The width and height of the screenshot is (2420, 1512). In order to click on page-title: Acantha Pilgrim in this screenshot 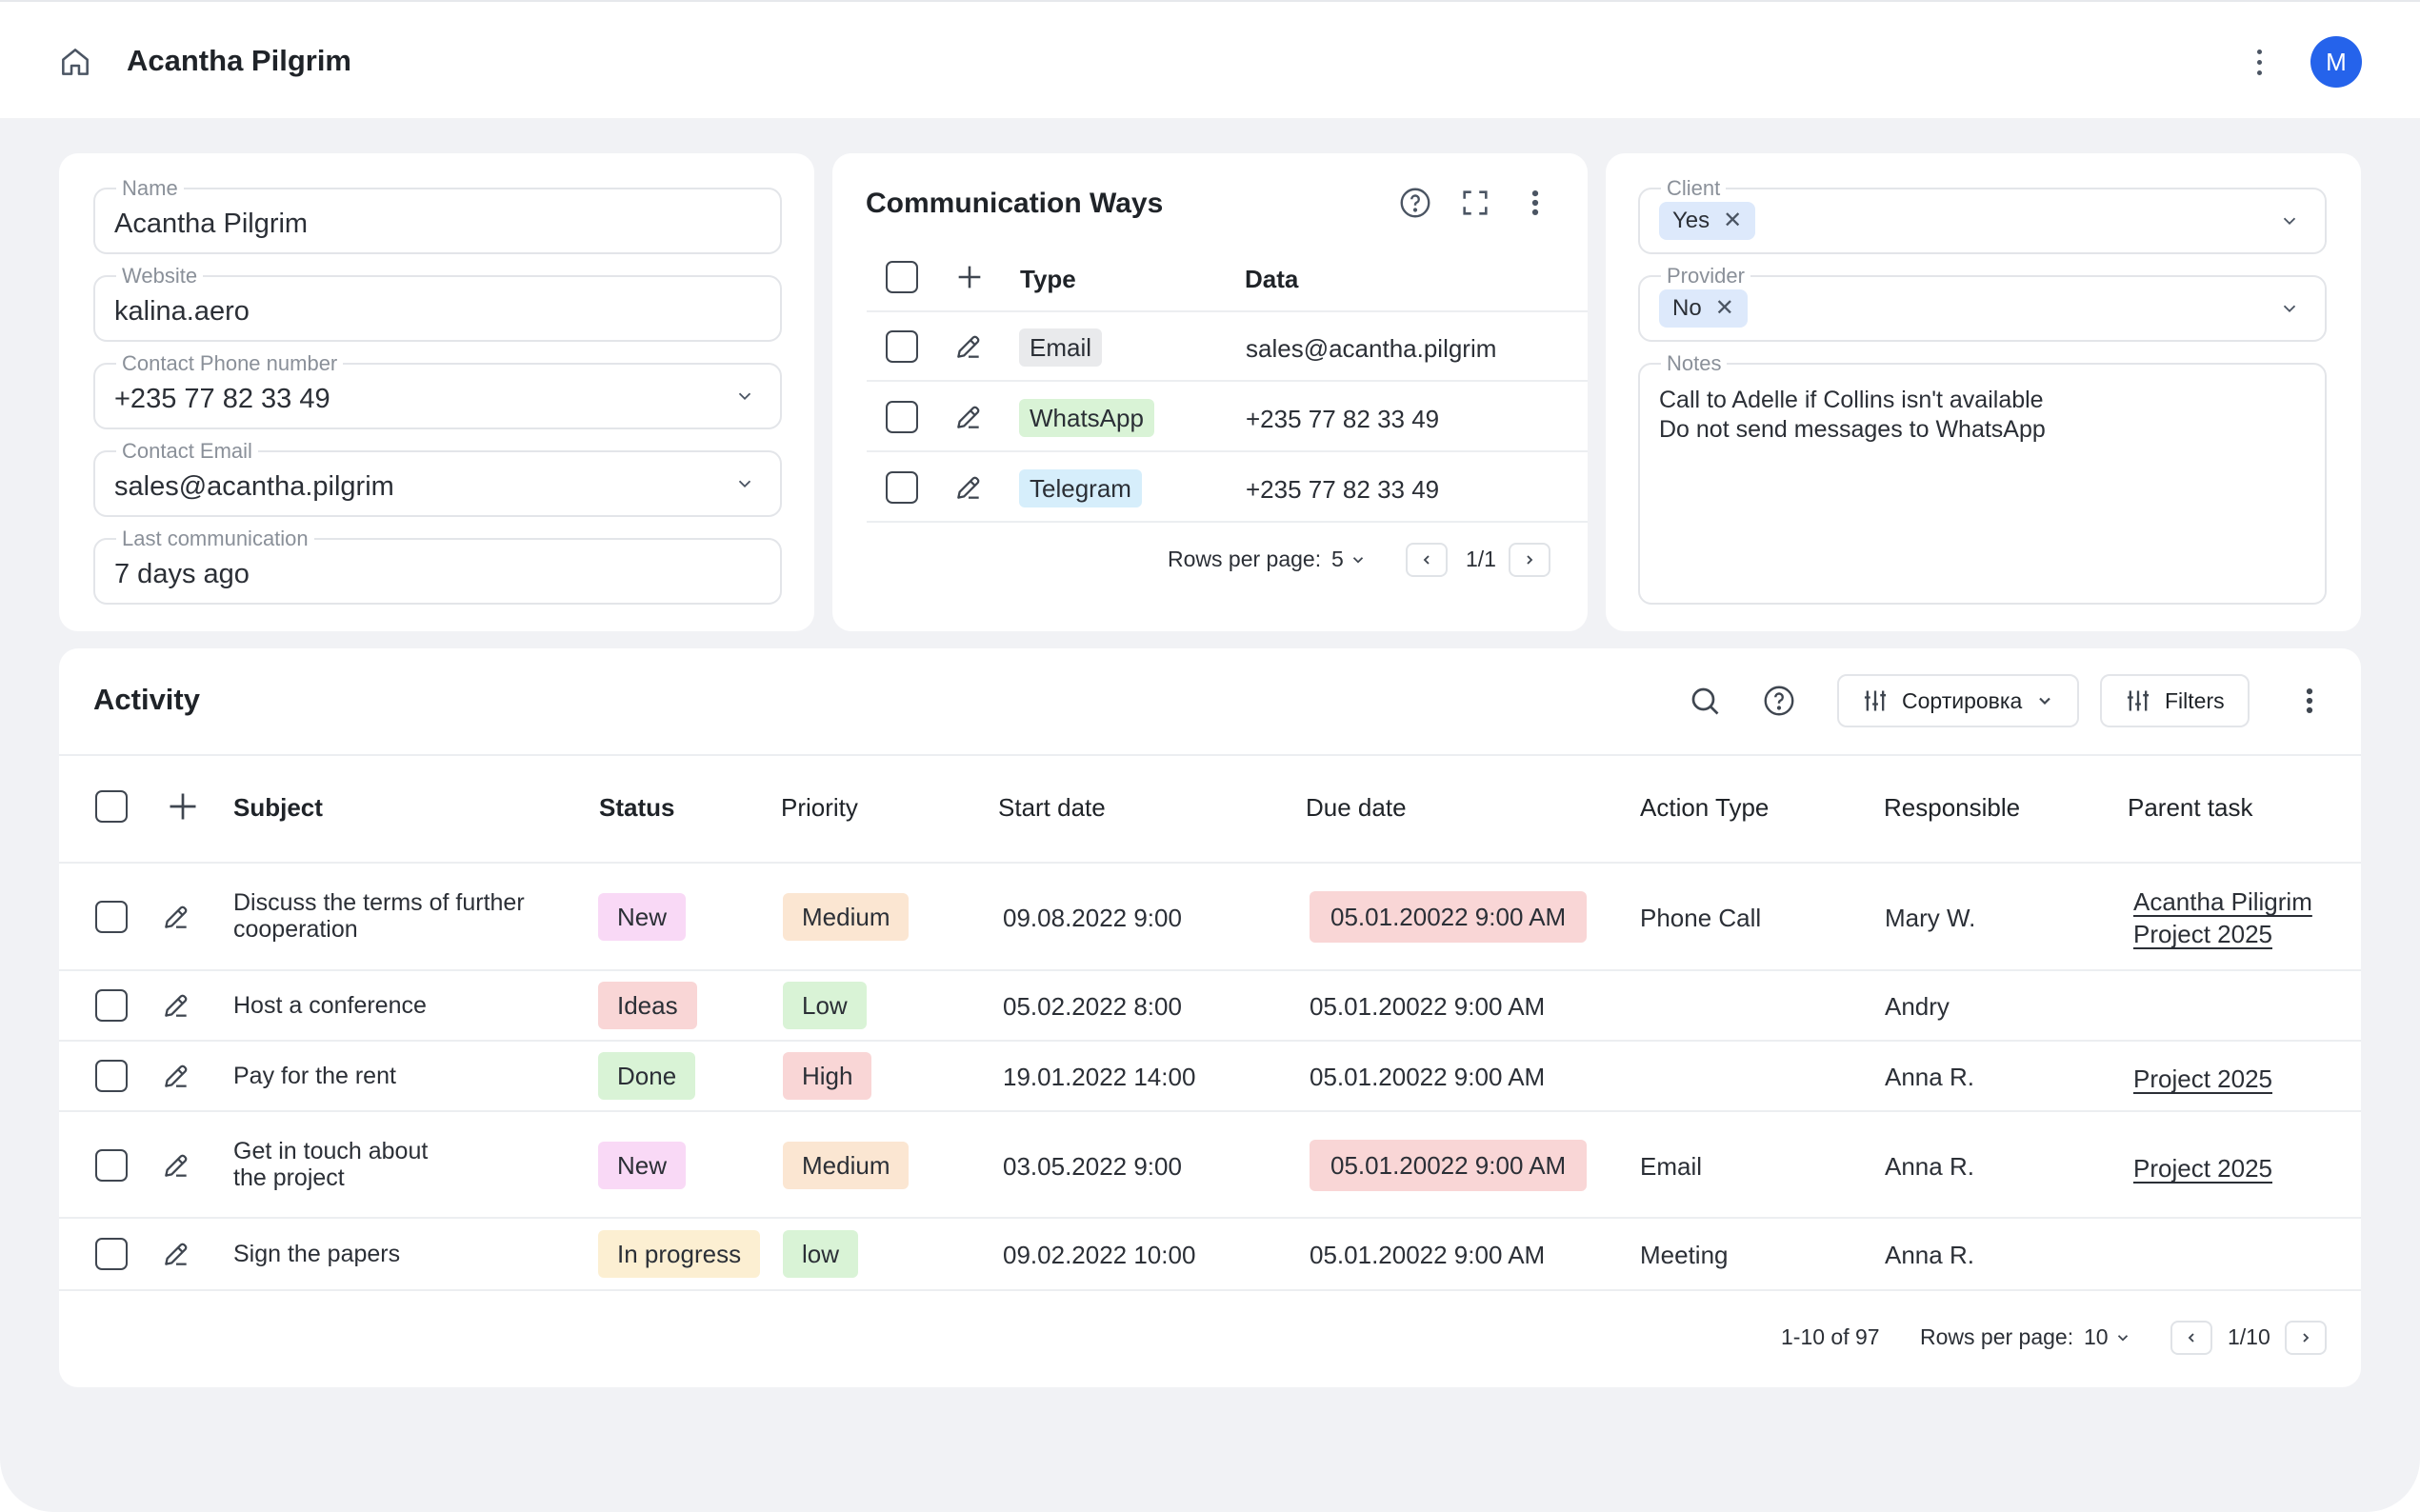, I will do `click(239, 60)`.